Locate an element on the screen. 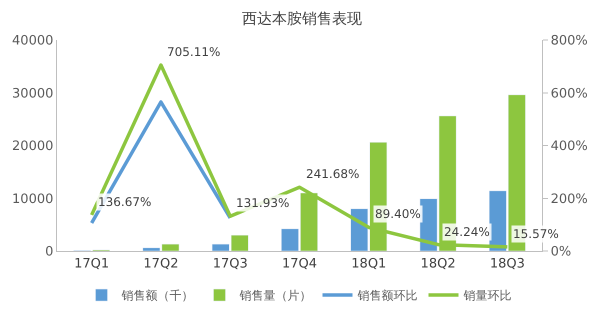  y2-tick-label: 400% is located at coordinates (569, 146).